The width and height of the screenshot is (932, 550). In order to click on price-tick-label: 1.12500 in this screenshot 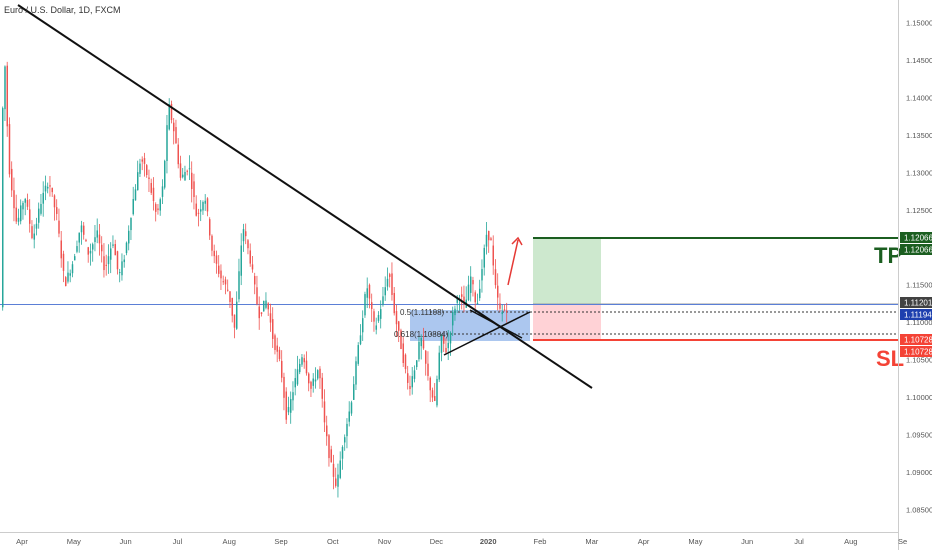, I will do `click(919, 210)`.